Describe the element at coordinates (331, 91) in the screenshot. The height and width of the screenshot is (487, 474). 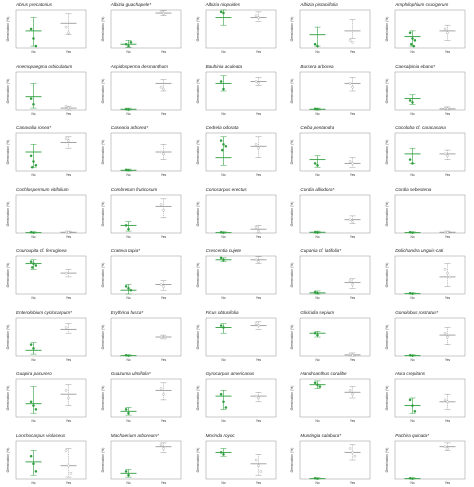
I see `chart-panel: Bursera arborea Germination (%) No Yes` at that location.